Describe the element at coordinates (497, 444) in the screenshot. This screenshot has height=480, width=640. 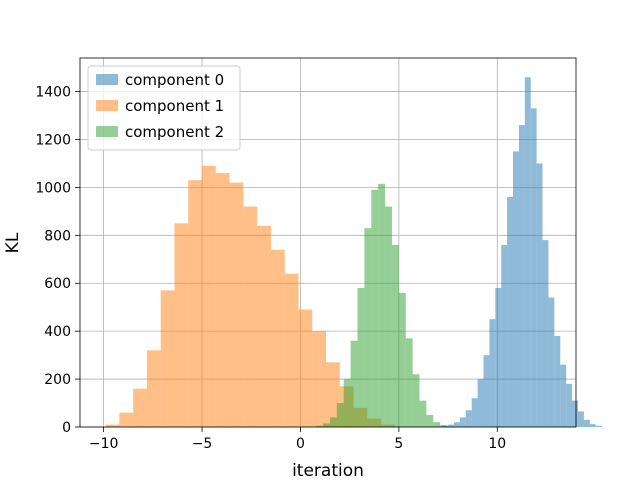
I see `x-tick-label: 10` at that location.